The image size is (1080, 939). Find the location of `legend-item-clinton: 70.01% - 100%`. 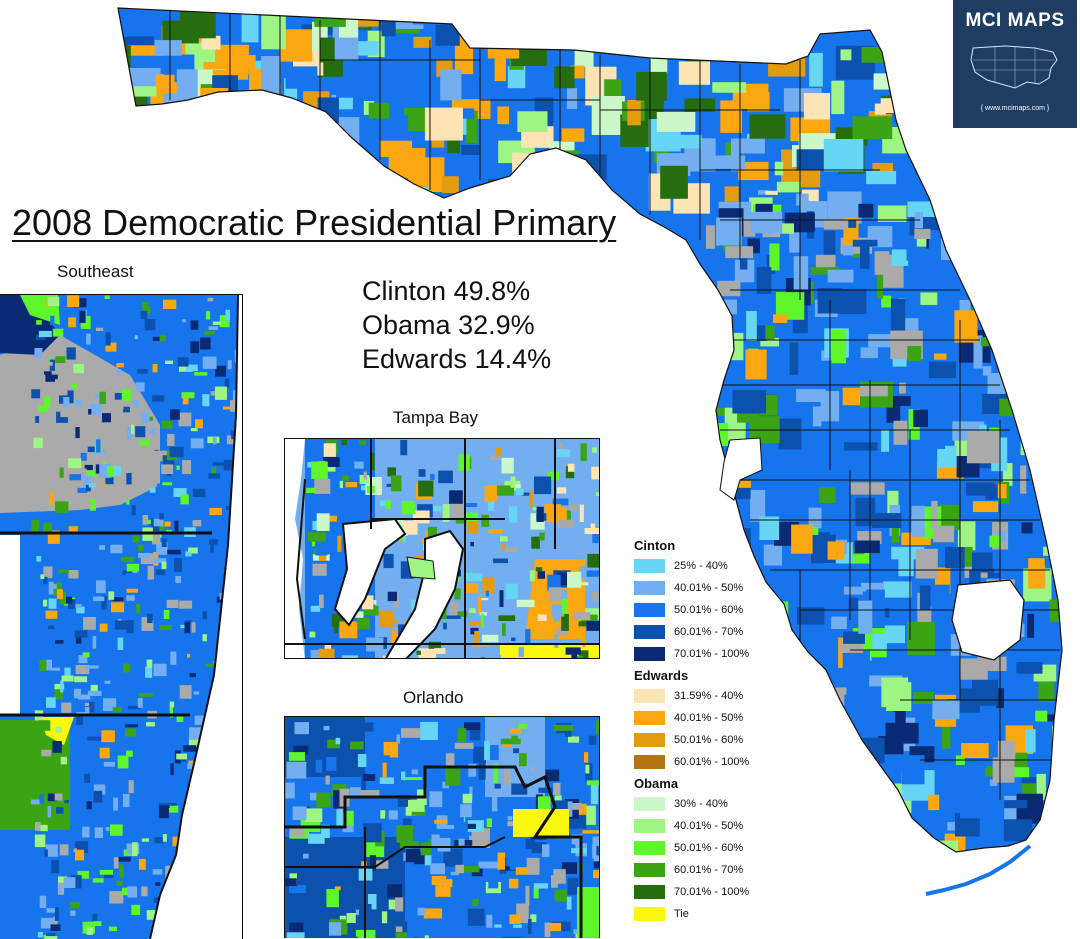

legend-item-clinton: 70.01% - 100% is located at coordinates (704, 654).